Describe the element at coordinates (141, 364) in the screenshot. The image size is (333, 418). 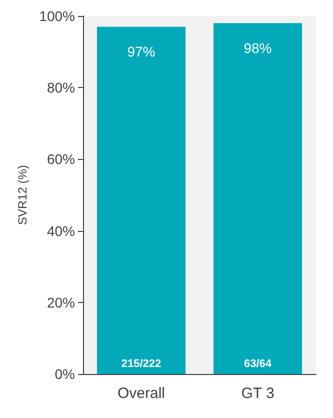
I see `annotation: 215/222` at that location.